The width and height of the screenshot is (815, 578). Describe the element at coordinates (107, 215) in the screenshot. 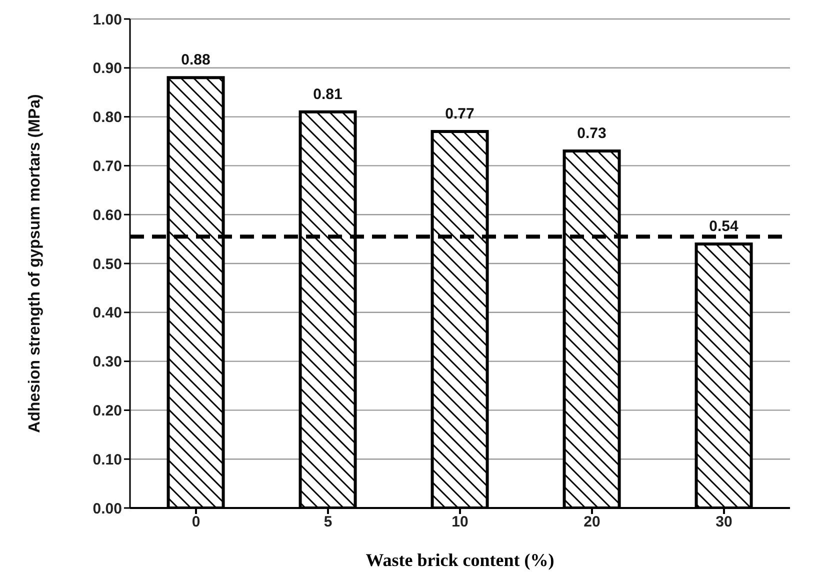

I see `y-tick-label: 0.60` at that location.